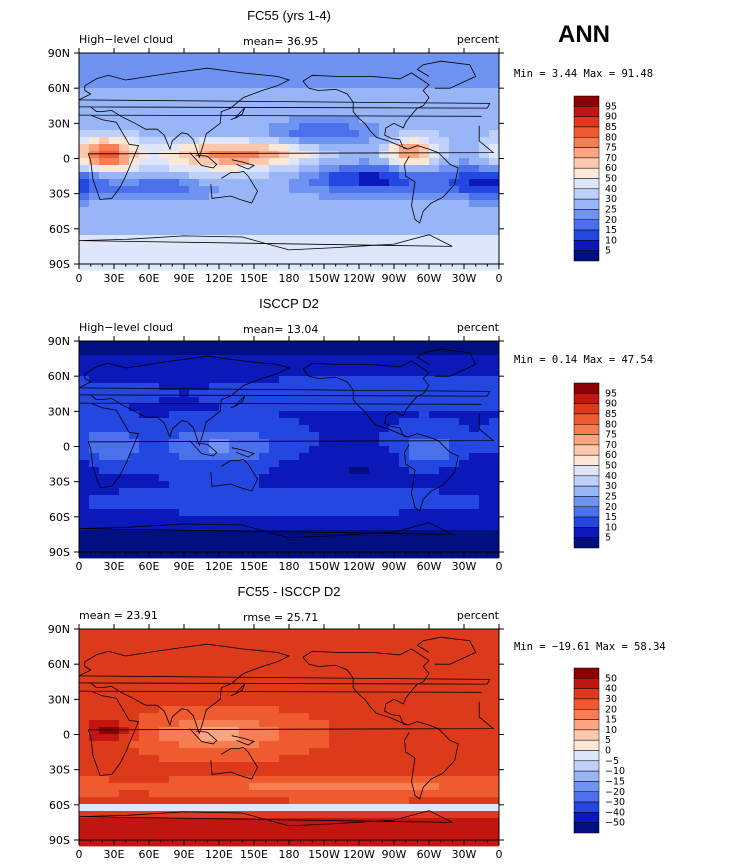  Describe the element at coordinates (431, 184) in the screenshot. I see `coastline` at that location.